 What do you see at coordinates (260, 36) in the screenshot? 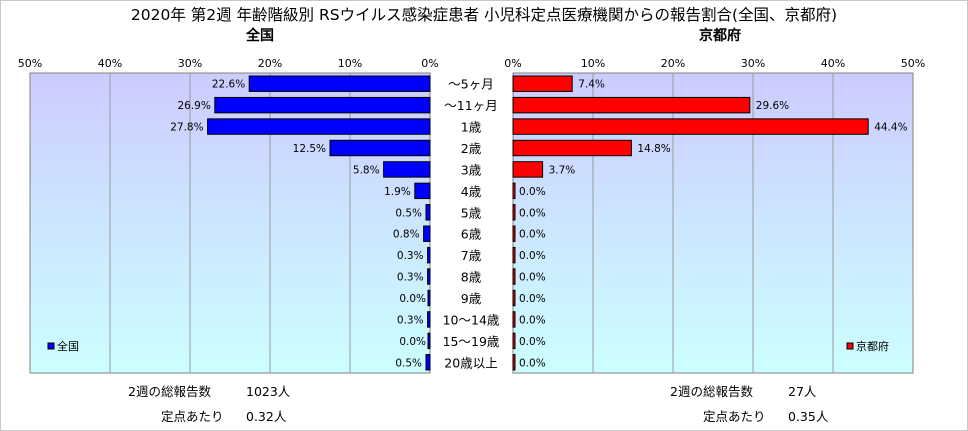
I see `subtitle-national: 全国` at bounding box center [260, 36].